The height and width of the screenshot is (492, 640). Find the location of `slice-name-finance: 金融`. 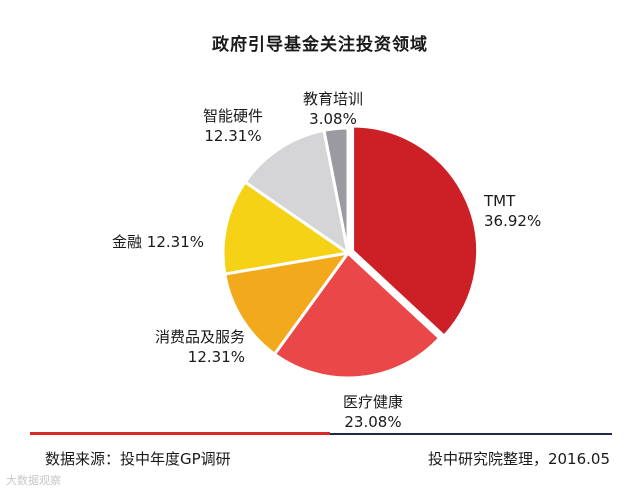

slice-name-finance: 金融 is located at coordinates (127, 242).